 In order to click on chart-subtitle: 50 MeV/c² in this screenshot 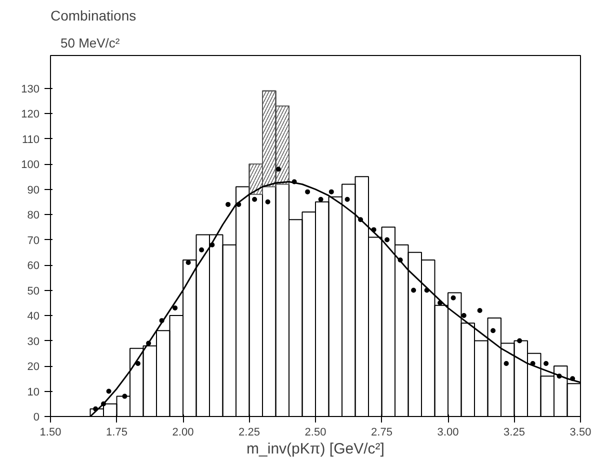, I will do `click(90, 43)`.